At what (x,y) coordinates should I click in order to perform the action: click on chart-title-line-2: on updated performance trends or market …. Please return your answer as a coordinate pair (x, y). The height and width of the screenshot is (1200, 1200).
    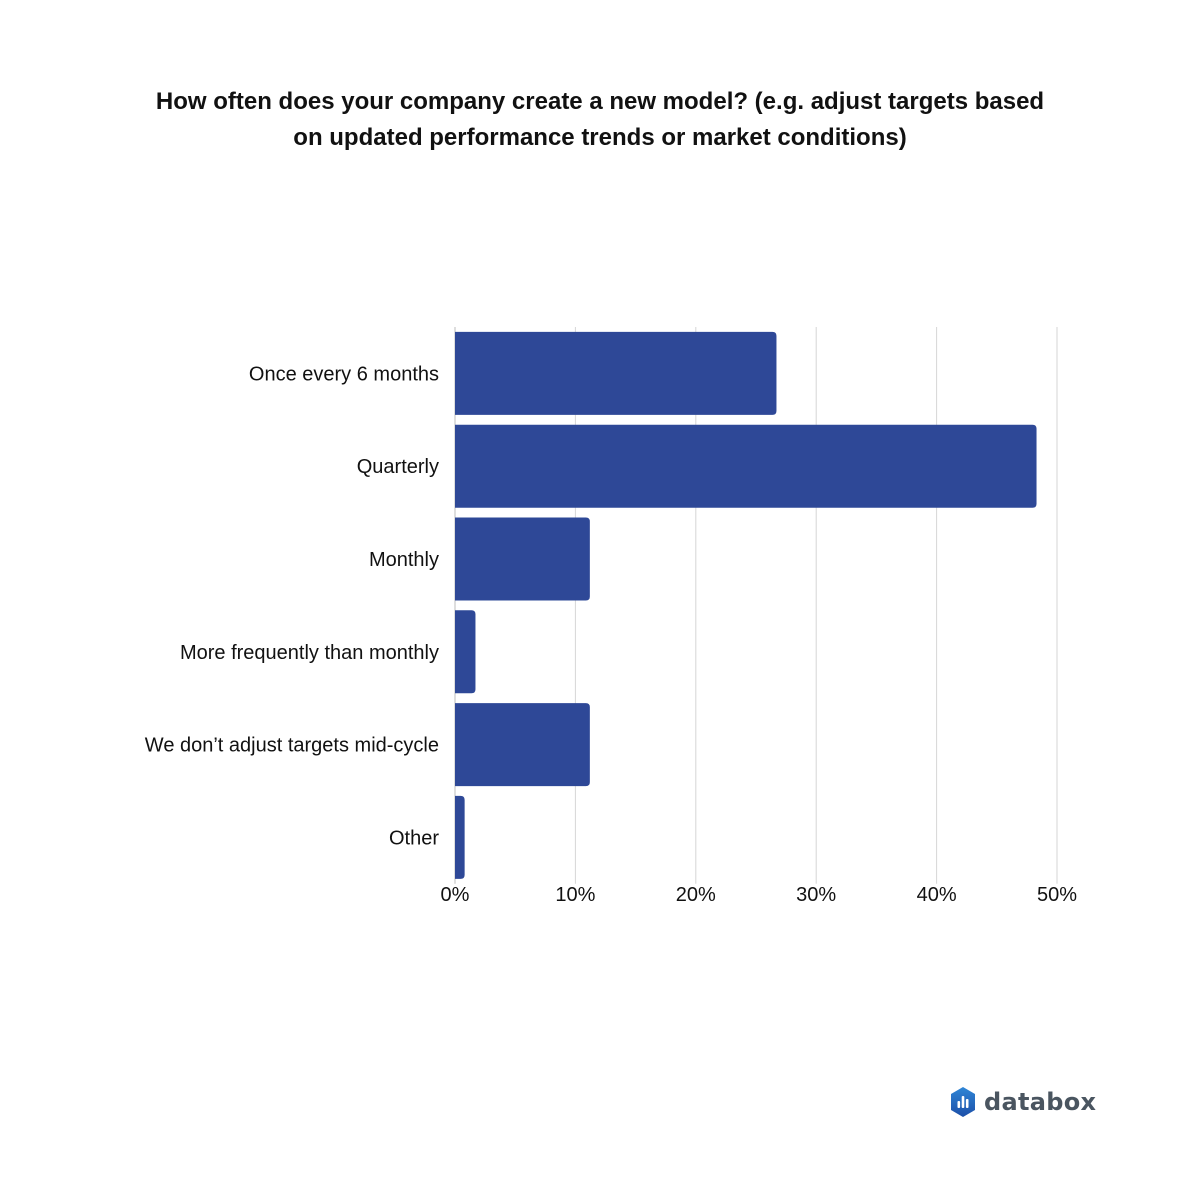
    Looking at the image, I should click on (600, 137).